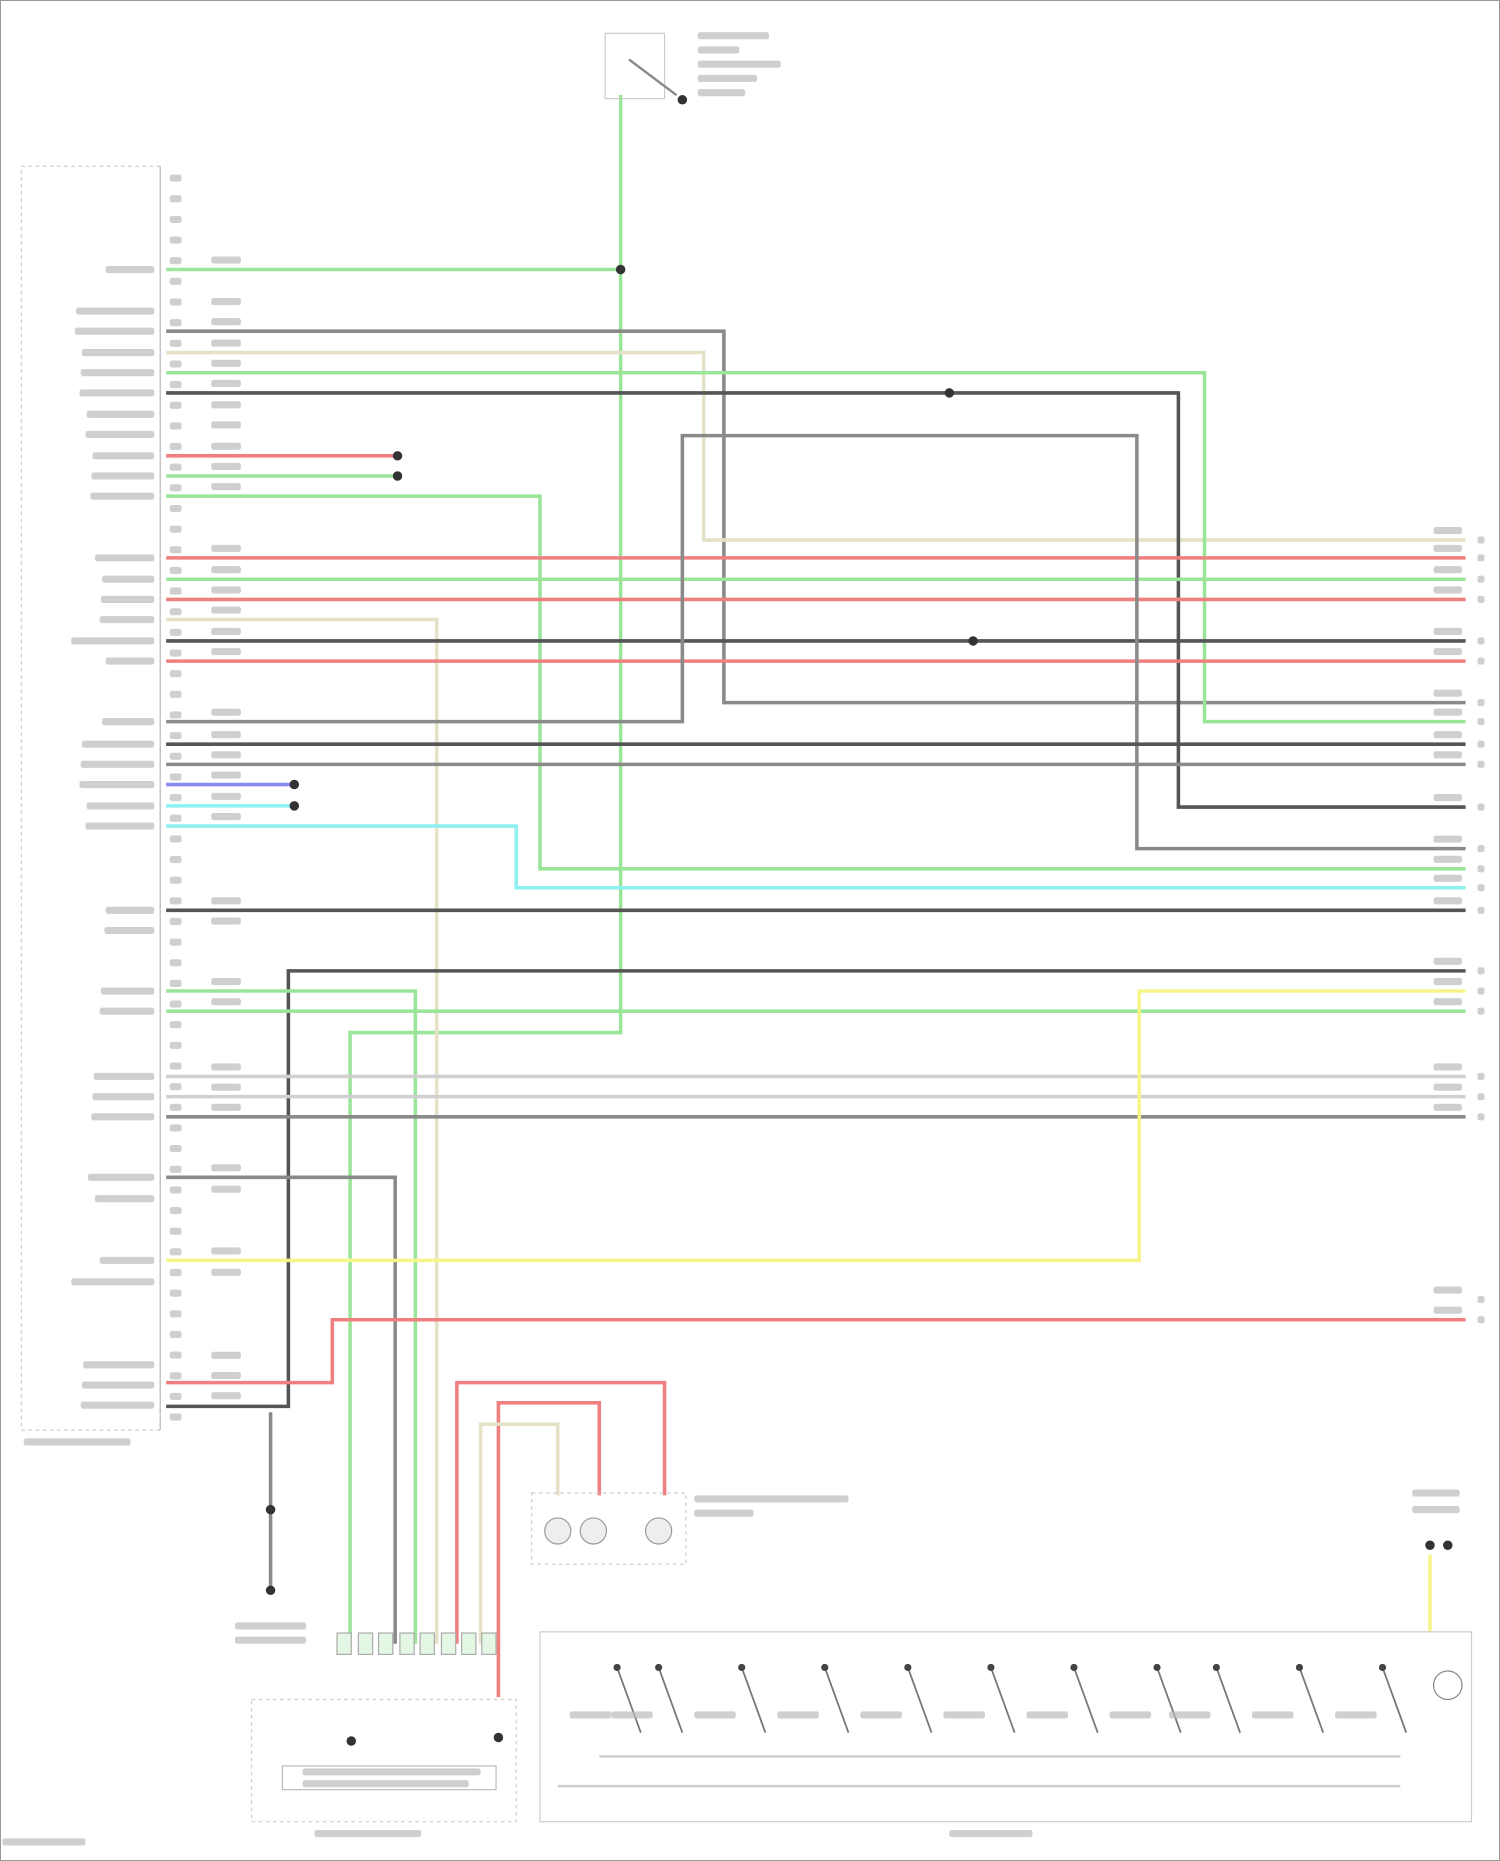  What do you see at coordinates (724, 1513) in the screenshot?
I see `horn-lights-caption` at bounding box center [724, 1513].